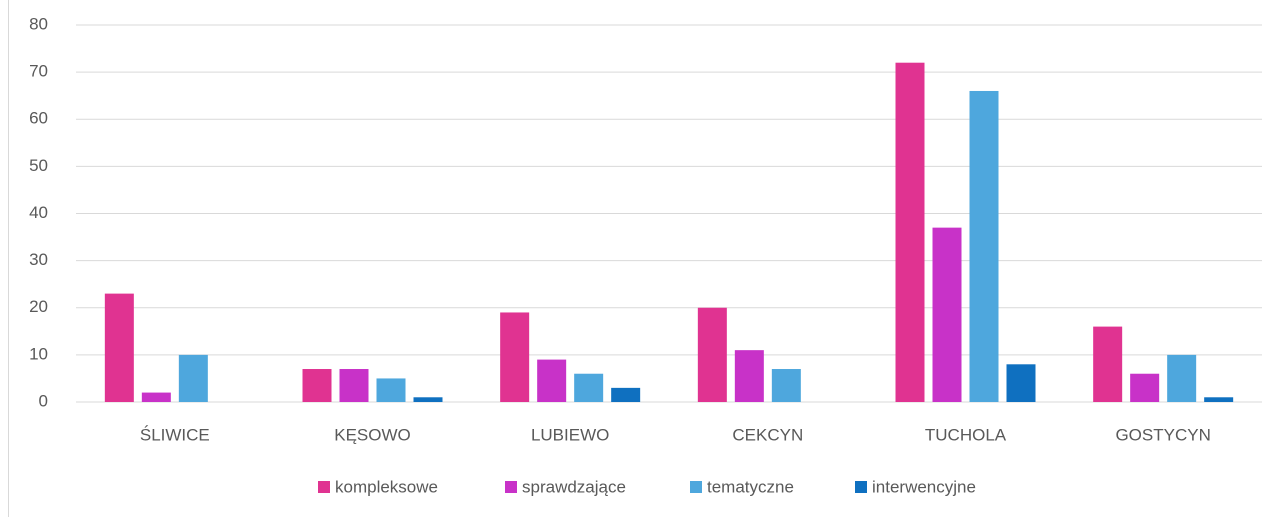  What do you see at coordinates (574, 486) in the screenshot?
I see `legend-label: sprawdzające` at bounding box center [574, 486].